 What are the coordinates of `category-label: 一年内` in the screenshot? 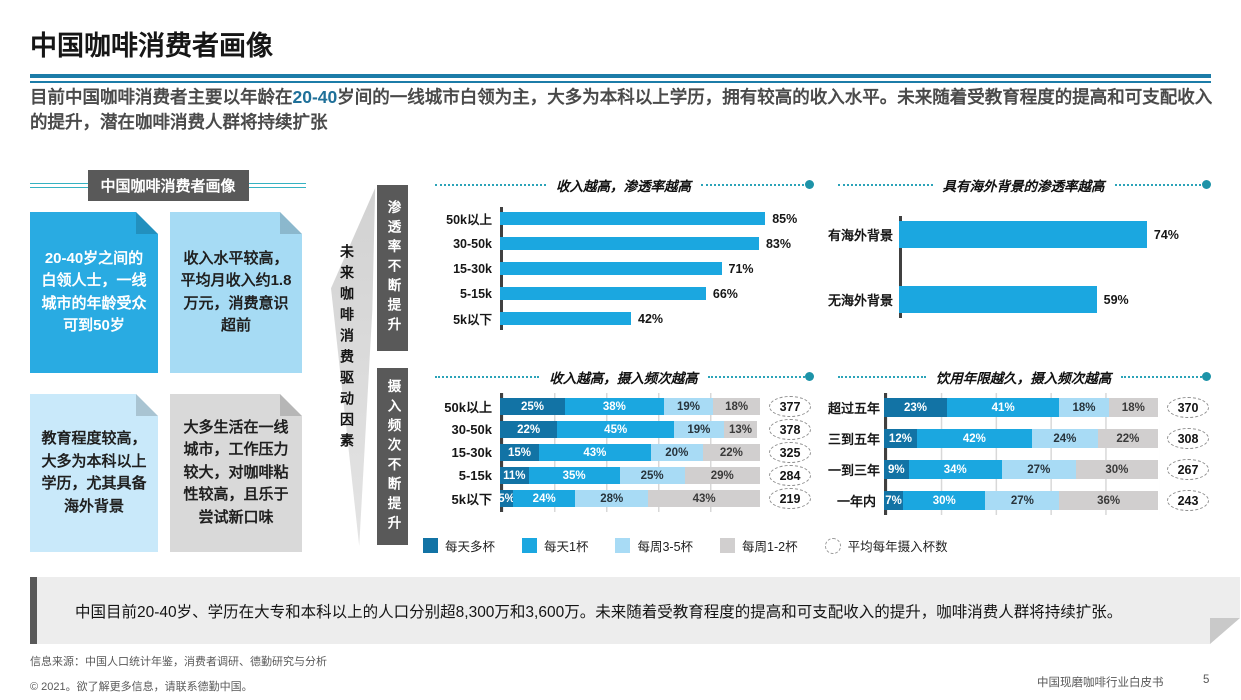 It's located at (856, 501).